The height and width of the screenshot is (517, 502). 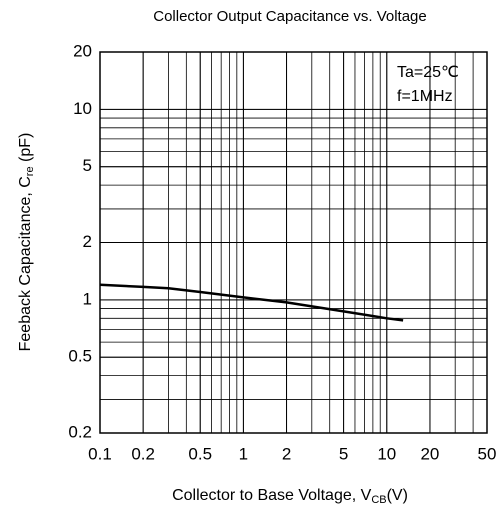 I want to click on y-tick-label: 2, so click(x=87, y=241).